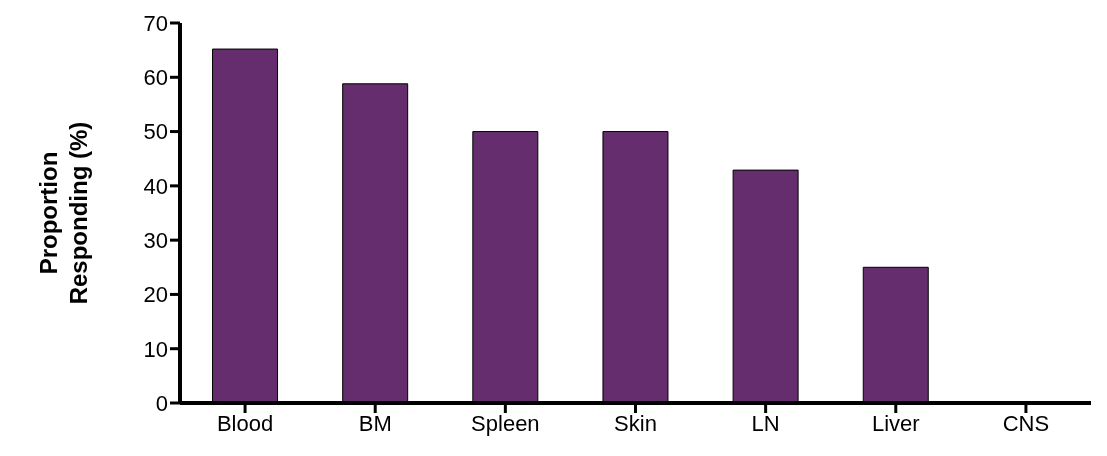  What do you see at coordinates (155, 132) in the screenshot?
I see `y-tick-label: 50` at bounding box center [155, 132].